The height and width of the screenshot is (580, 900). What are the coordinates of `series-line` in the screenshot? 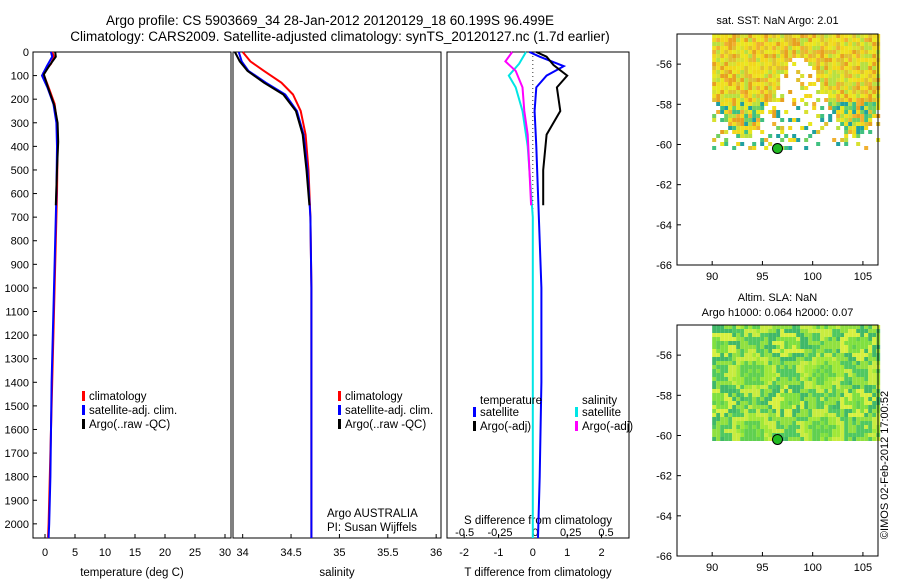 It's located at (518, 128).